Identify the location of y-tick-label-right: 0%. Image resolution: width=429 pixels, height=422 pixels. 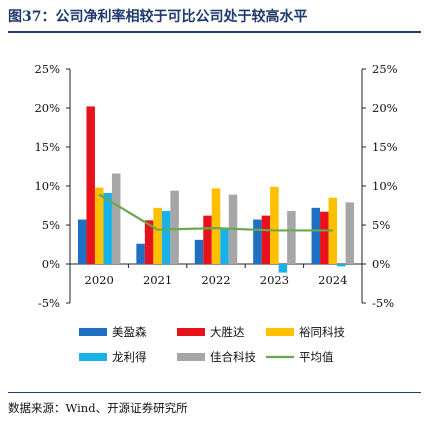
(381, 264).